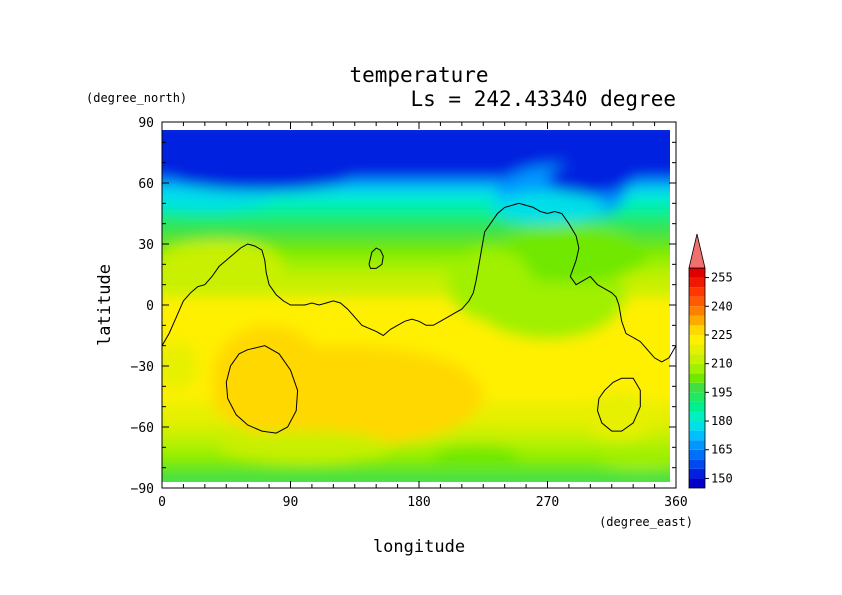 Image resolution: width=842 pixels, height=595 pixels. What do you see at coordinates (675, 502) in the screenshot?
I see `x-tick-label: 360` at bounding box center [675, 502].